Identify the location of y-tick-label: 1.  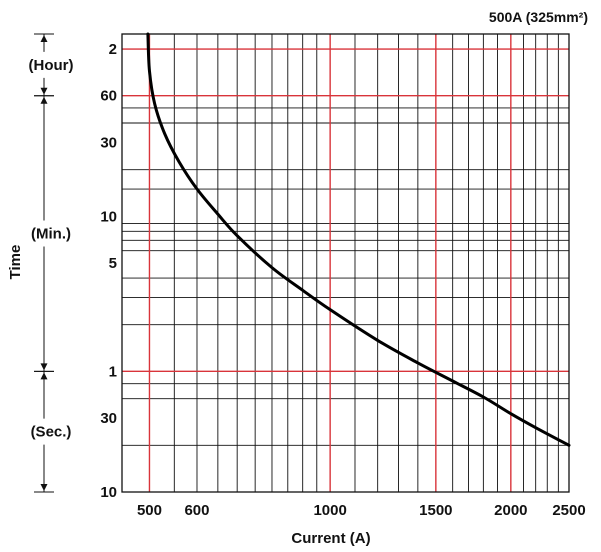
(113, 371).